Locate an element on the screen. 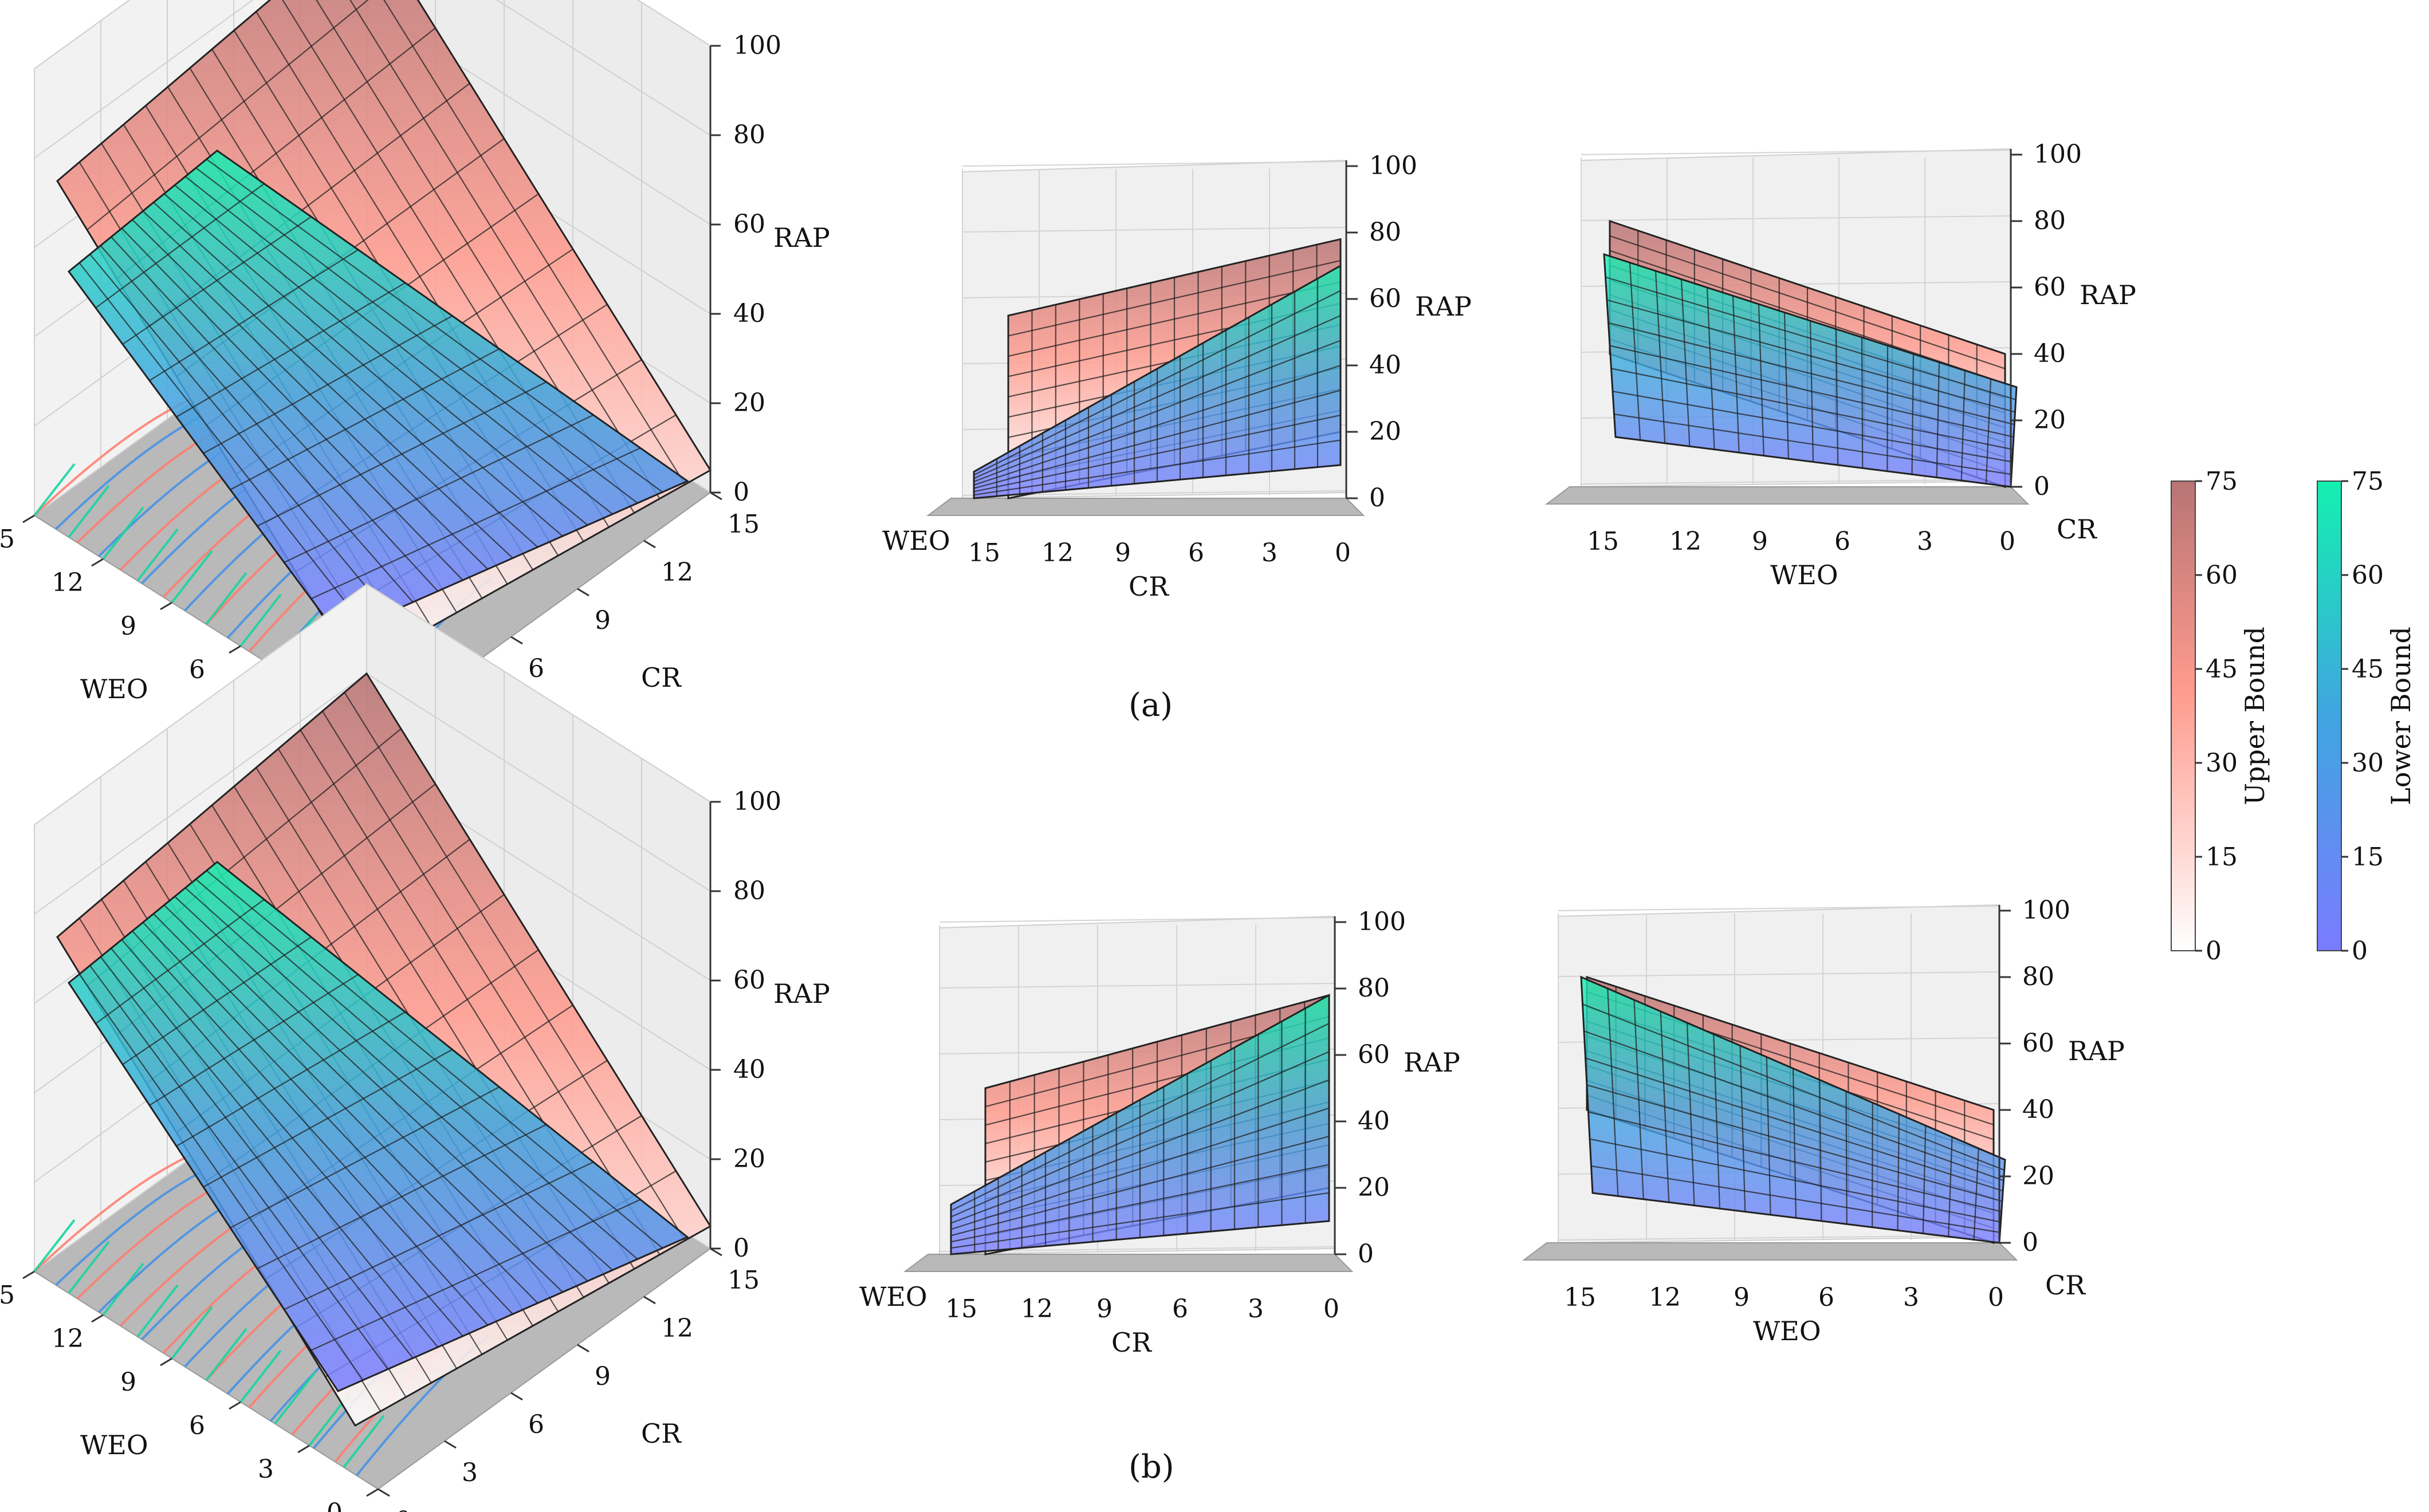 The width and height of the screenshot is (2429, 1512). z-tick-label: 40 is located at coordinates (1374, 1121).